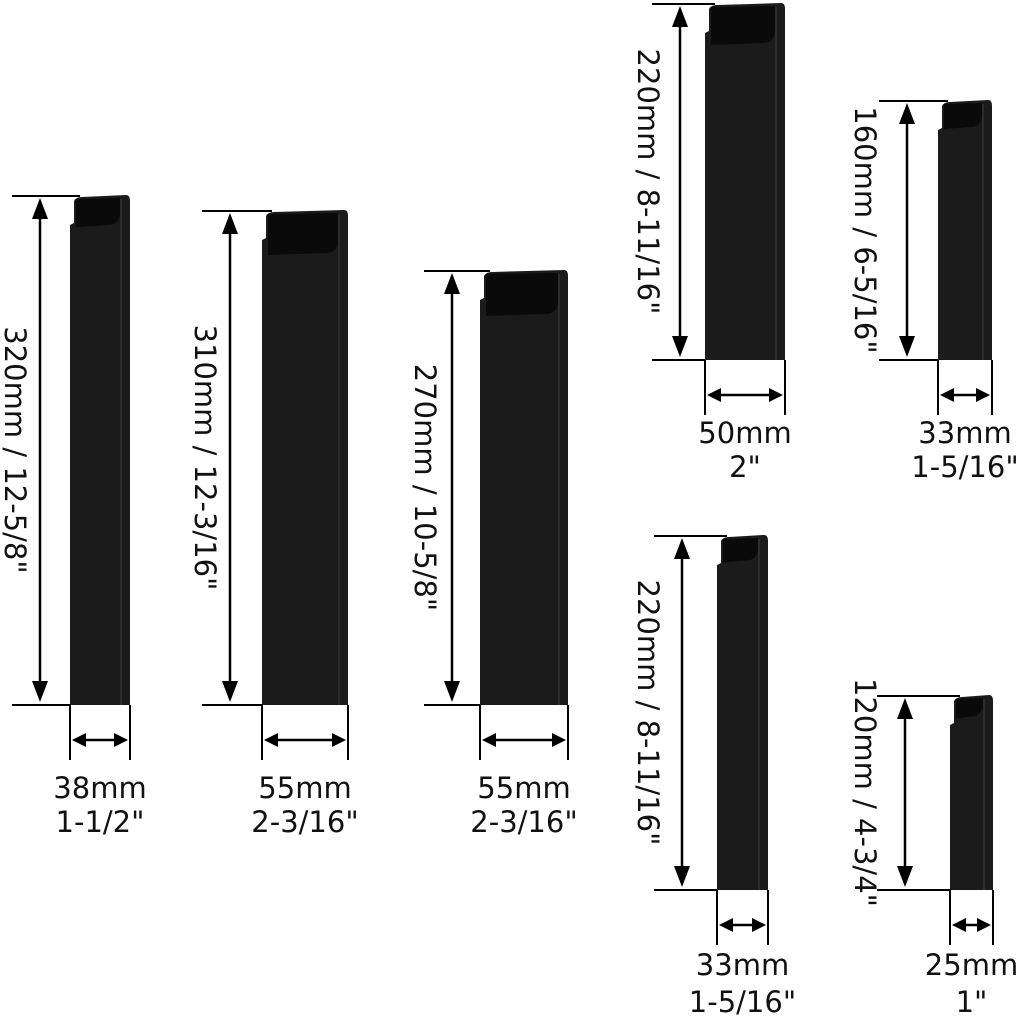 The image size is (1024, 1032). Describe the element at coordinates (972, 1002) in the screenshot. I see `width-inch-label: 1"` at that location.